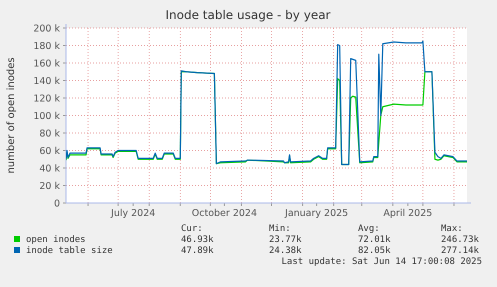 This screenshot has width=497, height=287. I want to click on y-tick-label: 80 k, so click(49, 134).